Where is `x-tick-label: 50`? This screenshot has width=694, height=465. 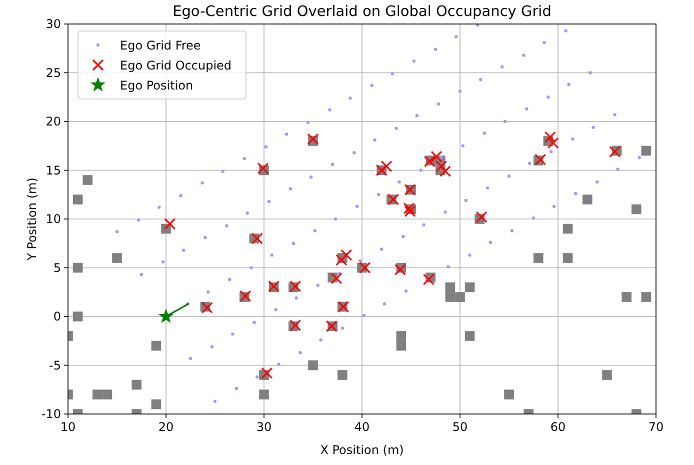
x-tick-label: 50 is located at coordinates (460, 427).